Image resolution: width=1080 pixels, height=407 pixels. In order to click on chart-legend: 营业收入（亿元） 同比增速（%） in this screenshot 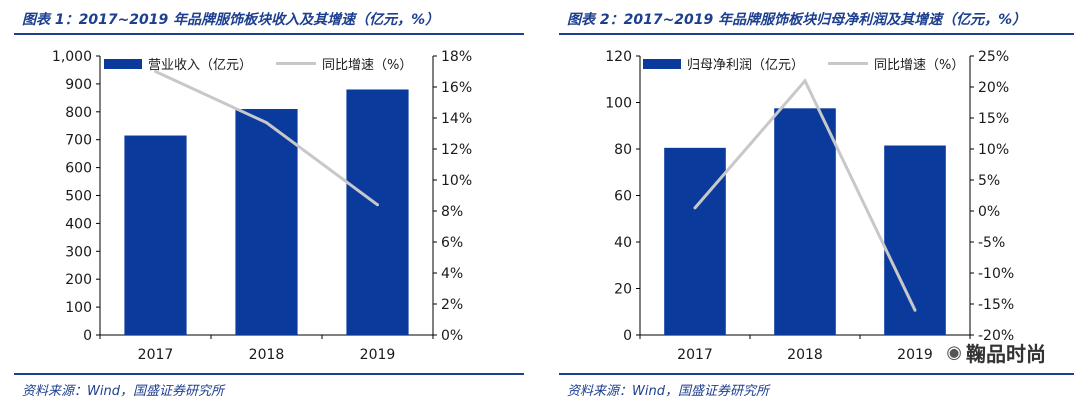, I will do `click(258, 63)`.